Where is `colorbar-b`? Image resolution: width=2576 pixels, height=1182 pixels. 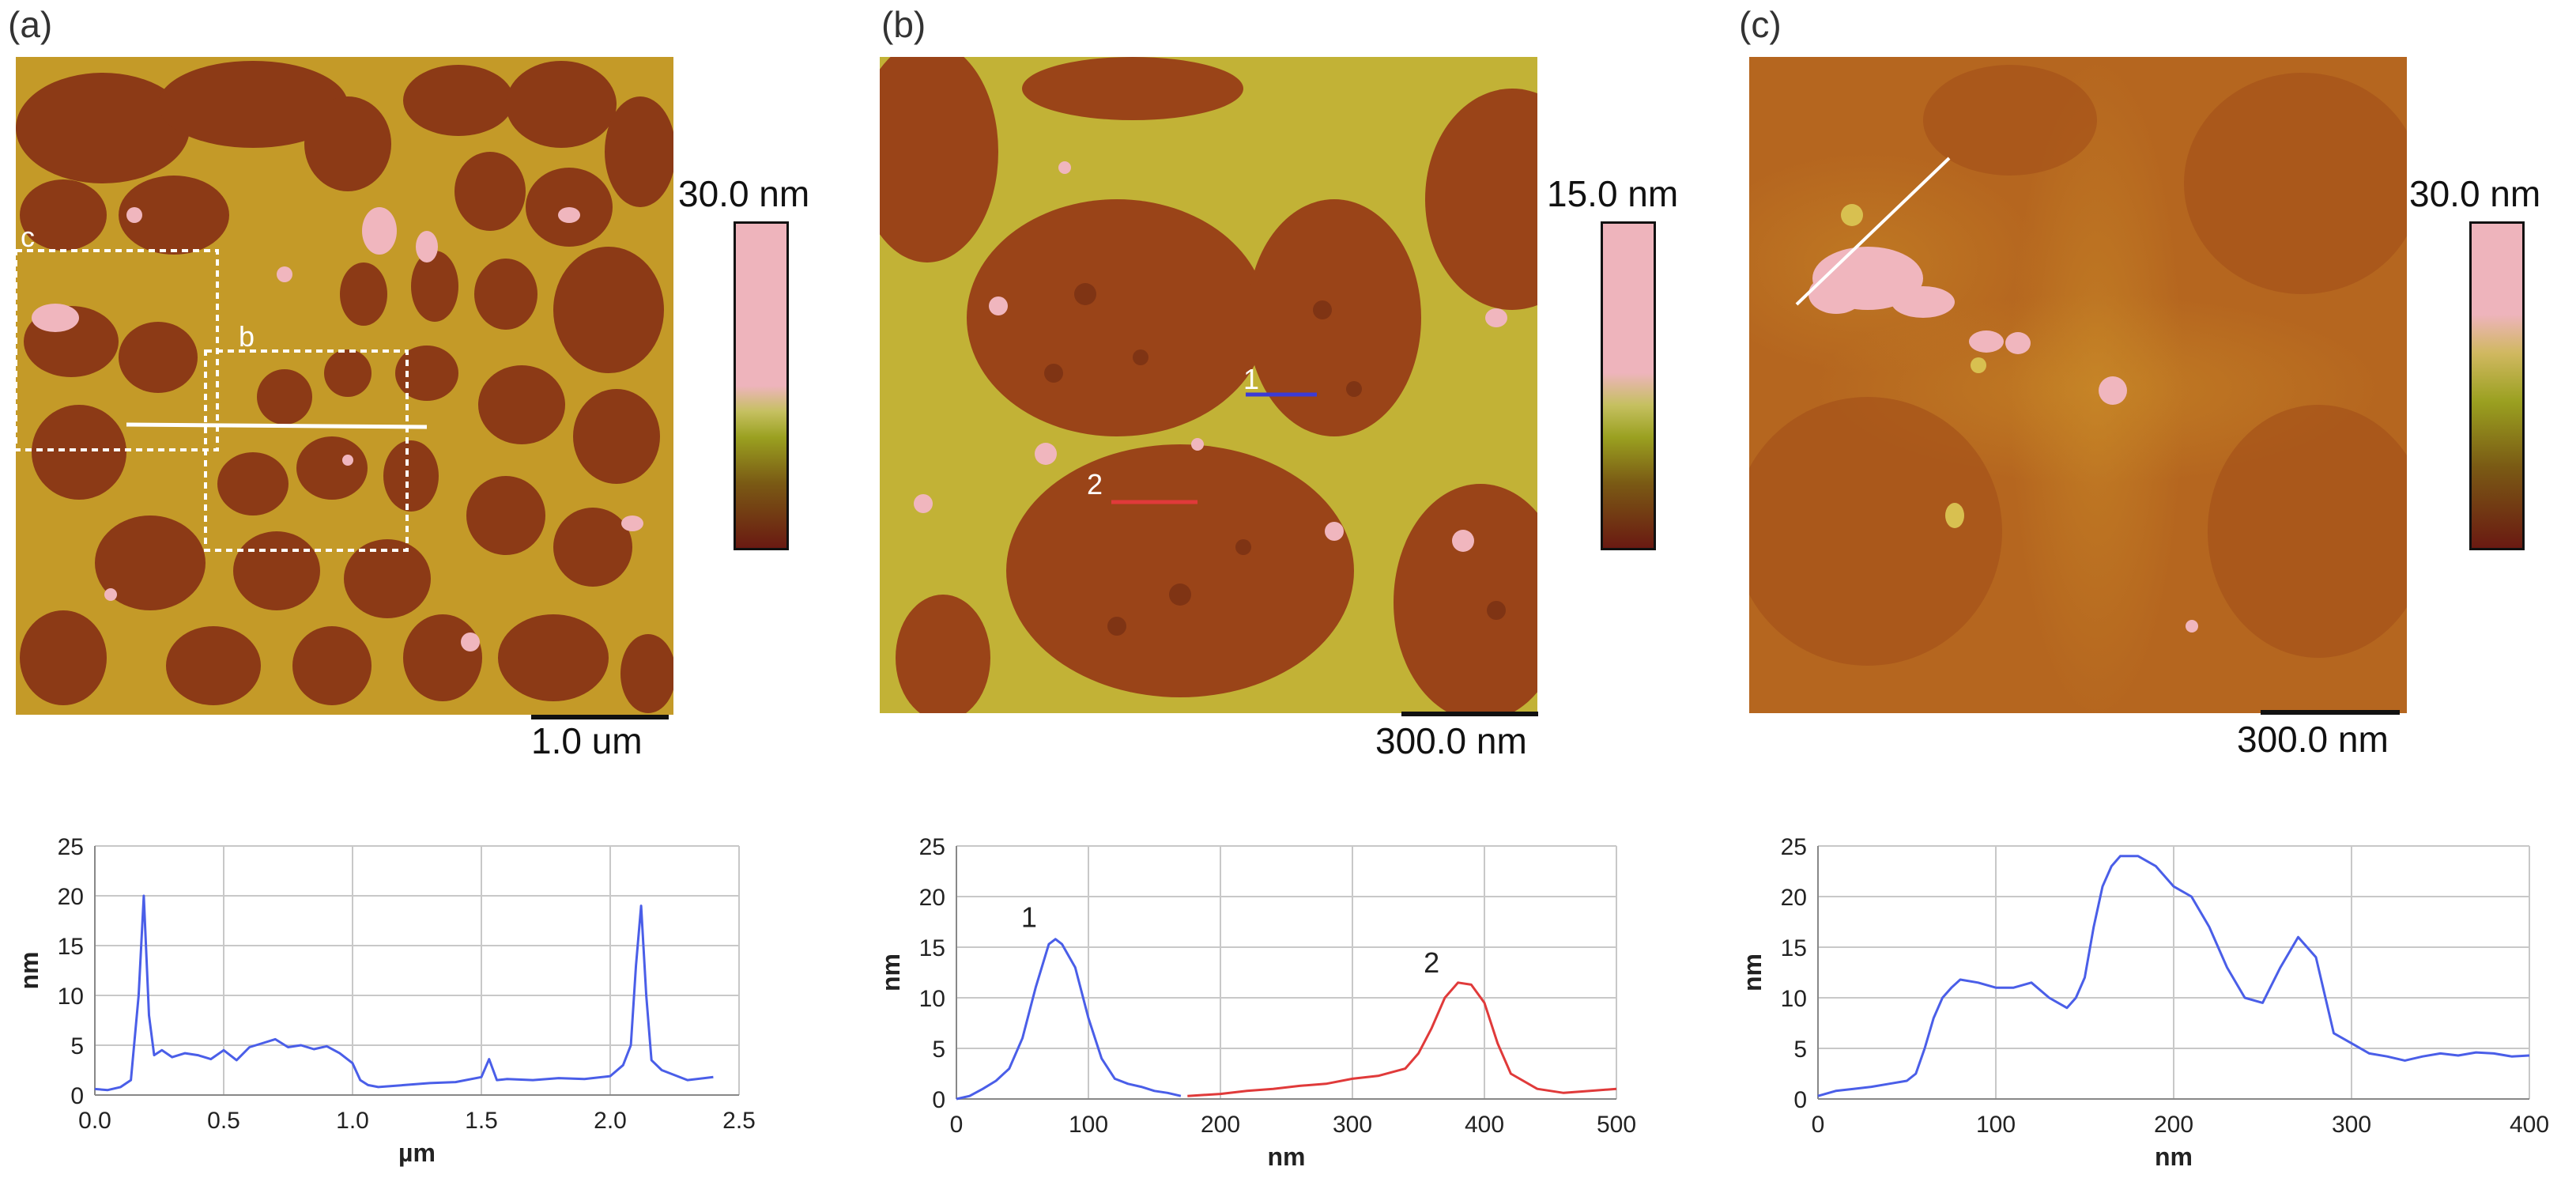
colorbar-b is located at coordinates (1628, 385).